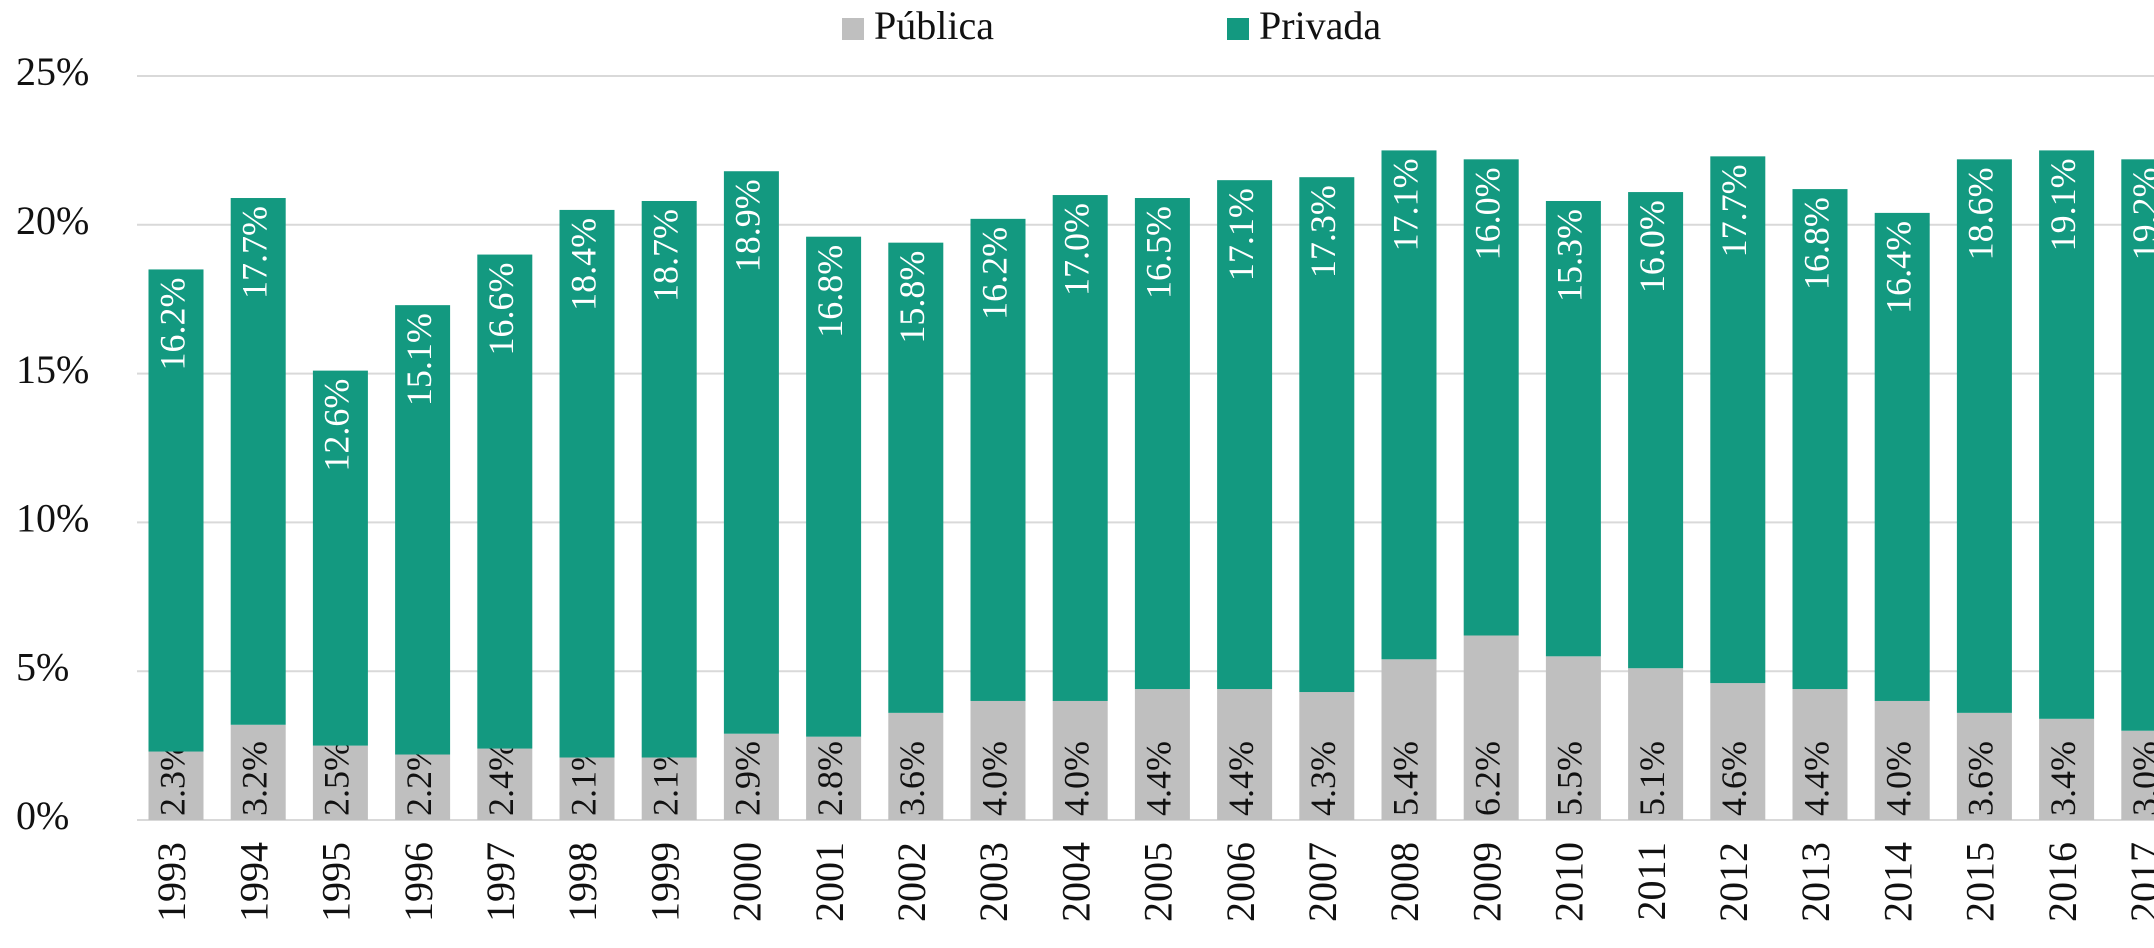 This screenshot has width=2154, height=948. I want to click on data-label: 15.1%, so click(419, 359).